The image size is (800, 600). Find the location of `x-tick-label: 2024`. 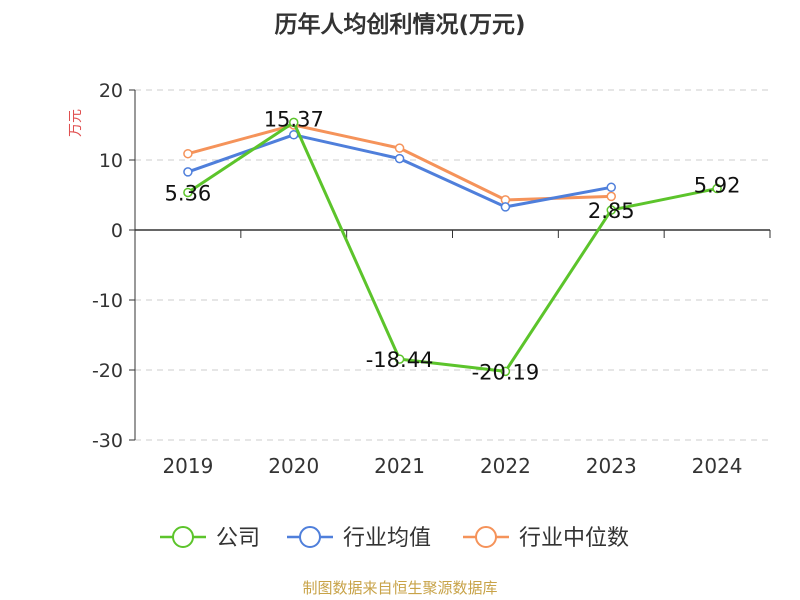

x-tick-label: 2024 is located at coordinates (717, 466).